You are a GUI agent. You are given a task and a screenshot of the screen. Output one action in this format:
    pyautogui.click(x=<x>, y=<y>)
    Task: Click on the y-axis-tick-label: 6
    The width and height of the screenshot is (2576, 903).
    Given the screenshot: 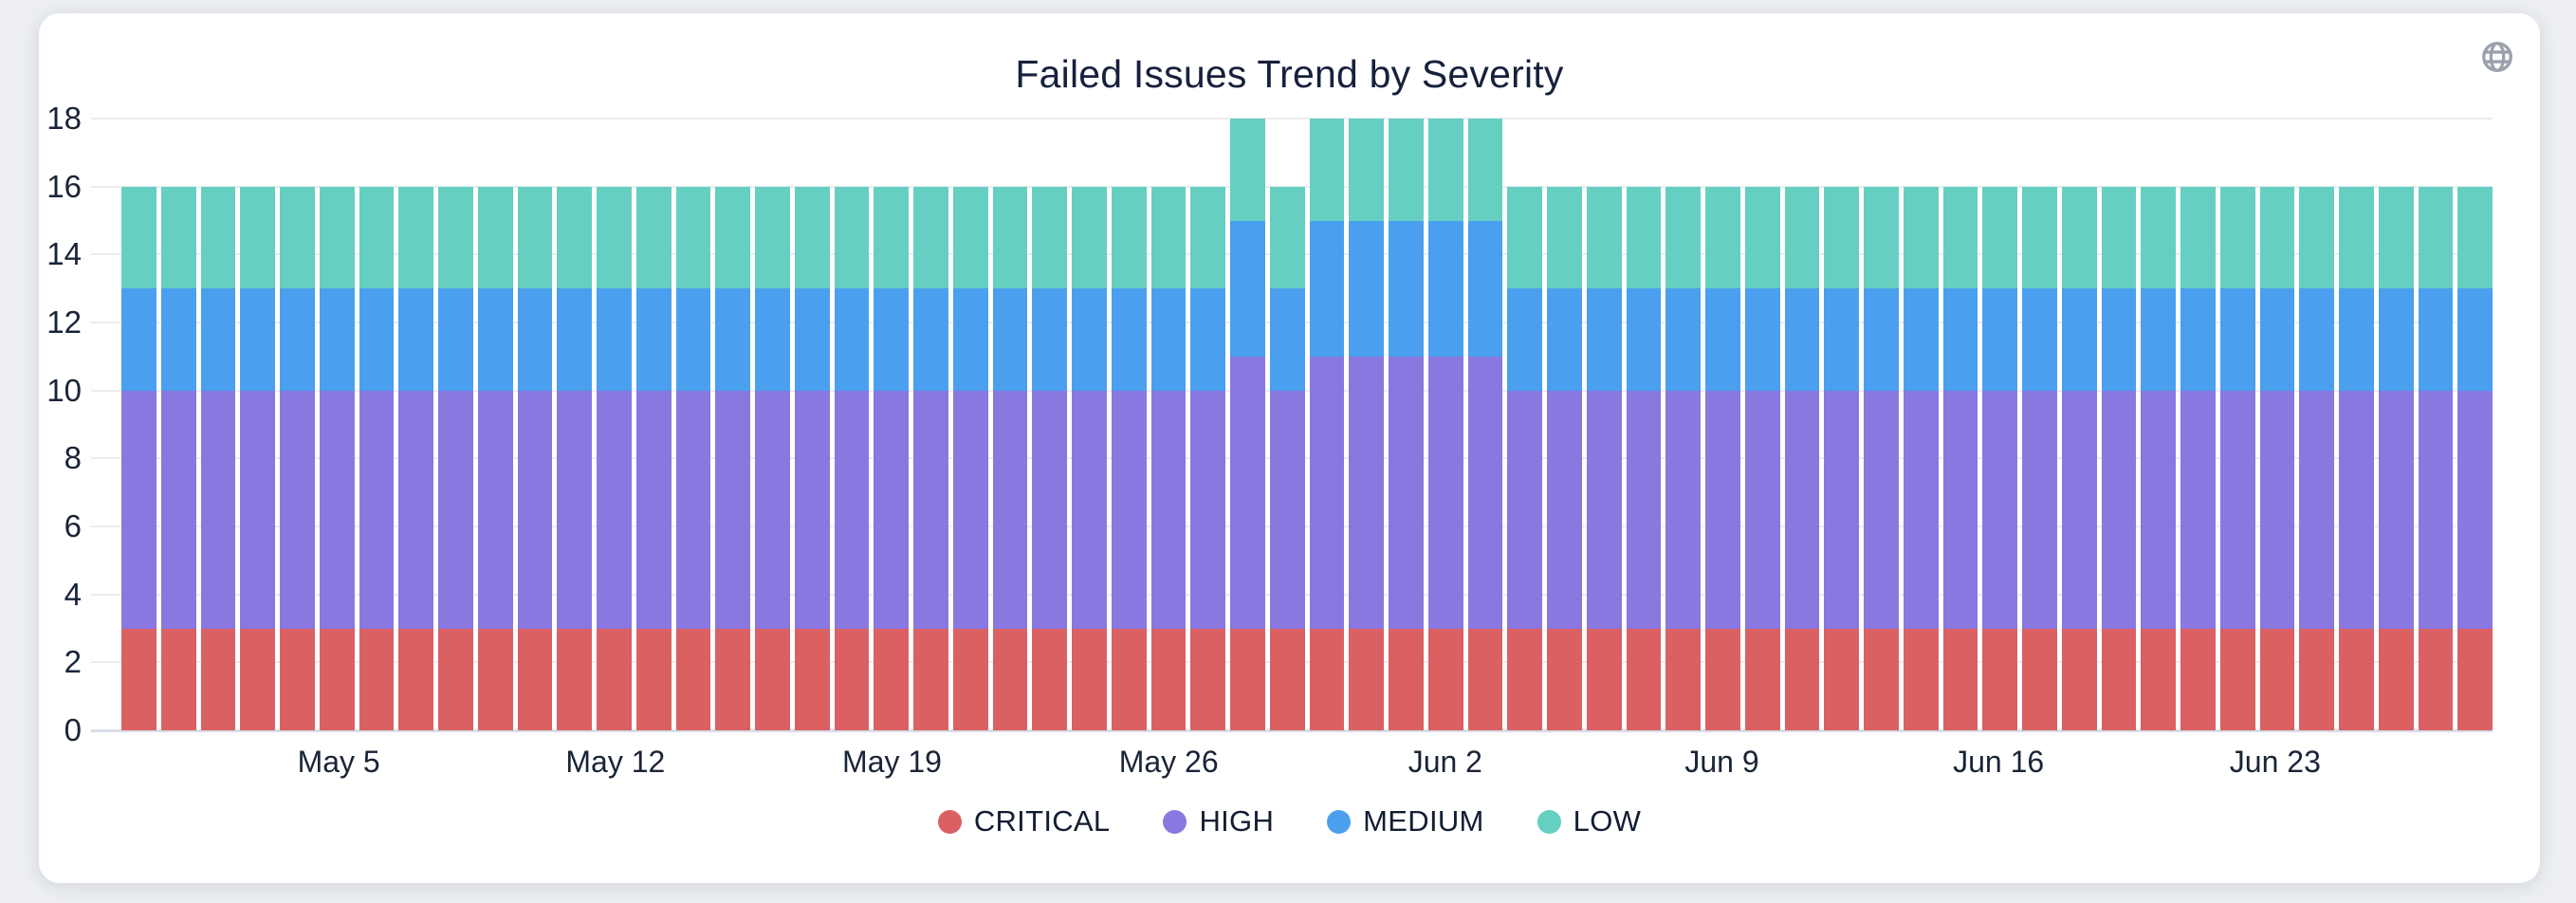 What is the action you would take?
    pyautogui.click(x=73, y=526)
    